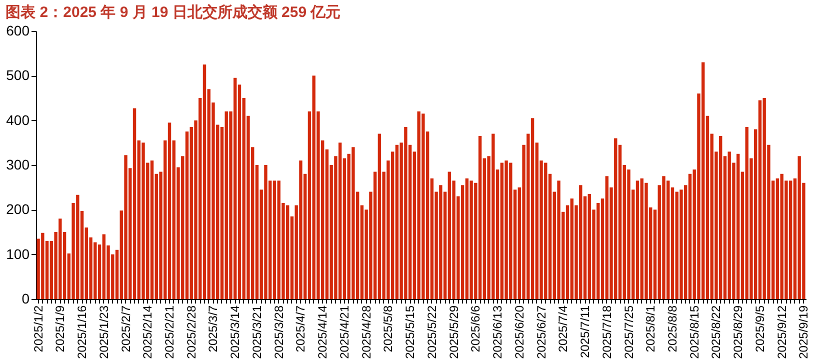 This screenshot has width=815, height=364. I want to click on x-tick-label: 2025/3/7, so click(213, 328).